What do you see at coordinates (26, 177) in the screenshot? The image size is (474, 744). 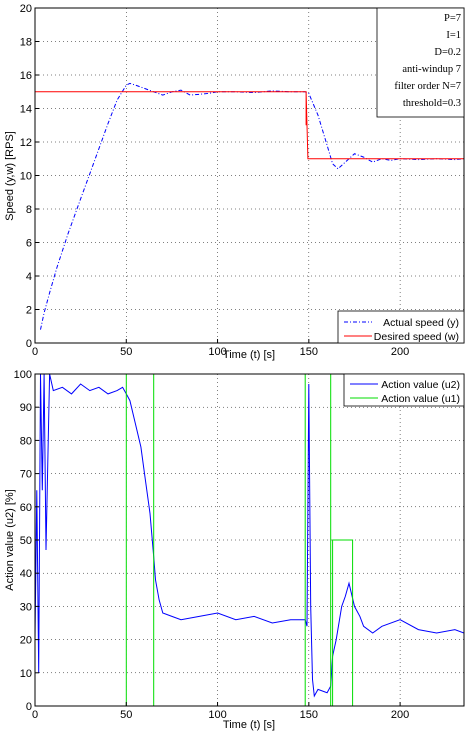 I see `speed-y-tick-label: 10` at bounding box center [26, 177].